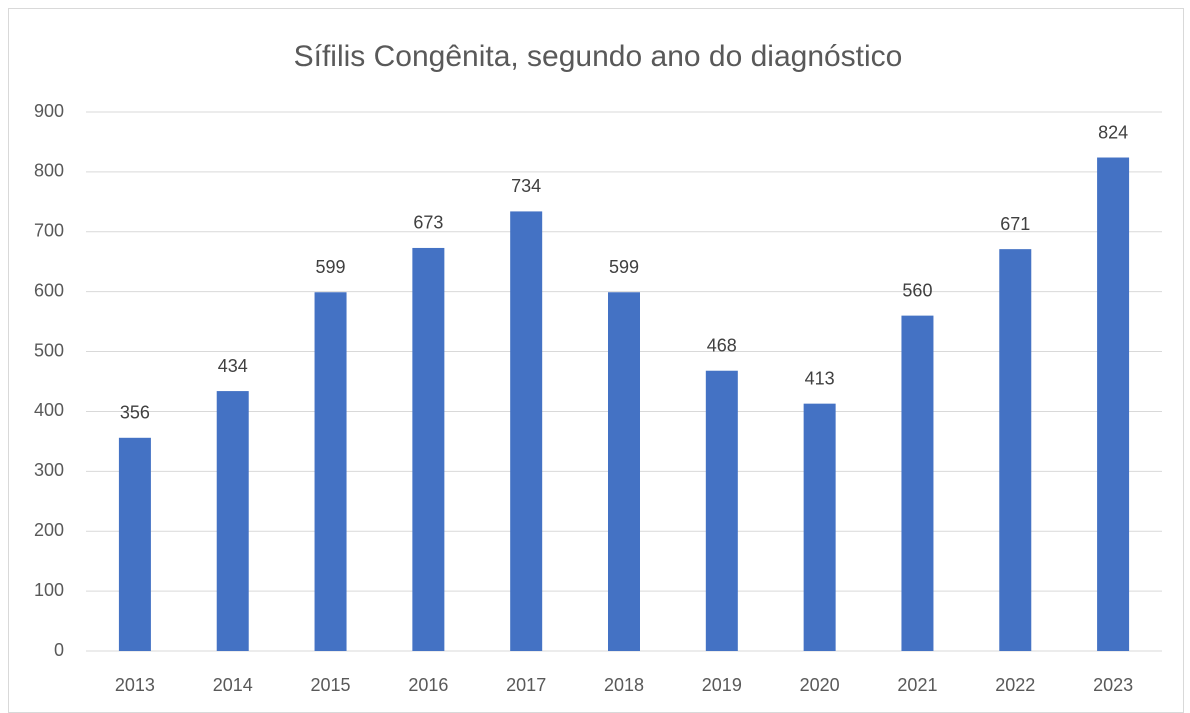 Image resolution: width=1190 pixels, height=713 pixels. What do you see at coordinates (49, 410) in the screenshot?
I see `y-tick-label: 400` at bounding box center [49, 410].